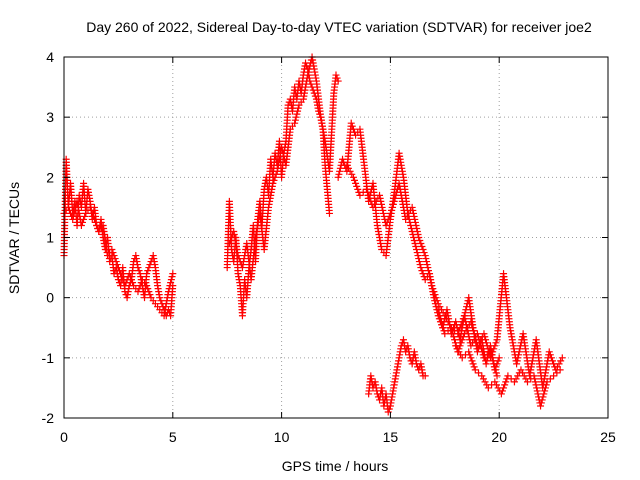  Describe the element at coordinates (173, 437) in the screenshot. I see `x-tick-label: 5` at that location.